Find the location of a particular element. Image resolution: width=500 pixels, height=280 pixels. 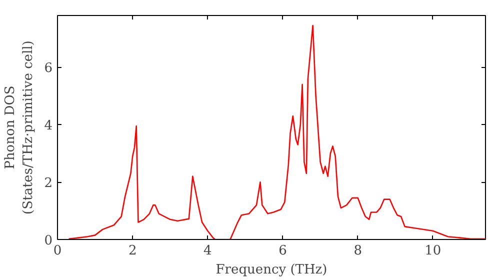

y-tick-label: 4 is located at coordinates (48, 126).